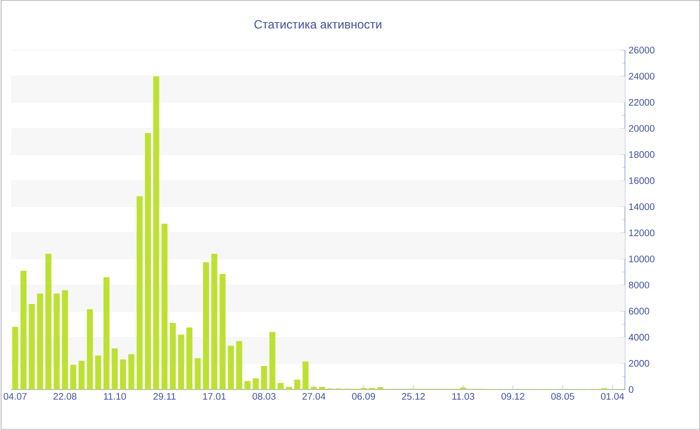 The image size is (700, 430). What do you see at coordinates (364, 396) in the screenshot?
I see `x-tick-label: 06.09` at bounding box center [364, 396].